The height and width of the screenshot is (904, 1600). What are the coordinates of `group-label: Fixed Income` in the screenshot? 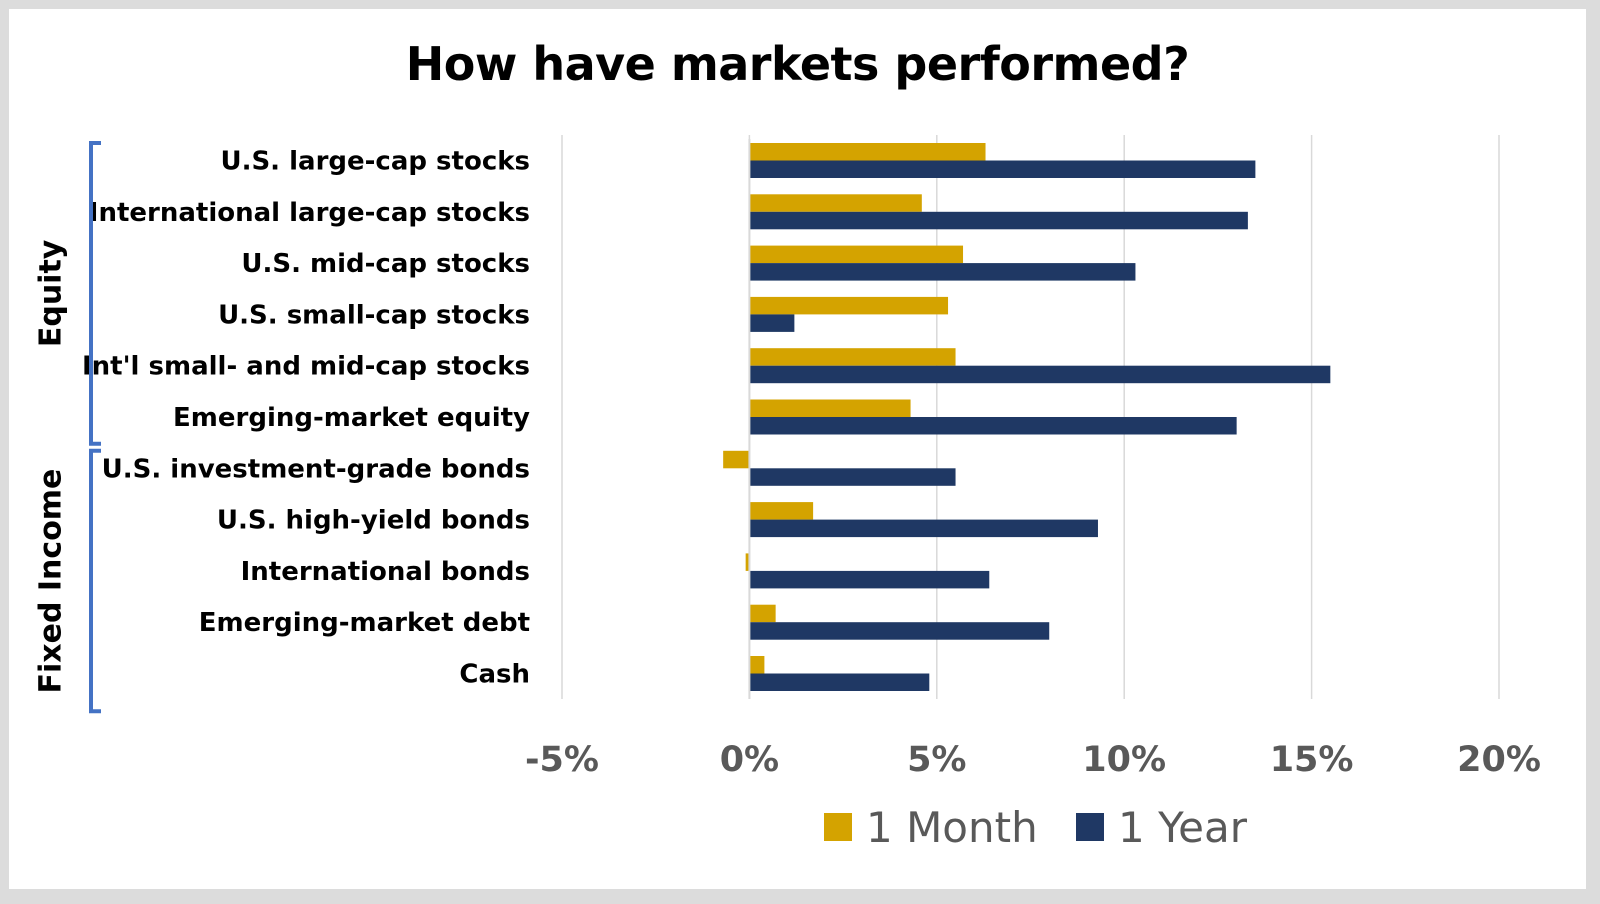 It's located at (51, 581).